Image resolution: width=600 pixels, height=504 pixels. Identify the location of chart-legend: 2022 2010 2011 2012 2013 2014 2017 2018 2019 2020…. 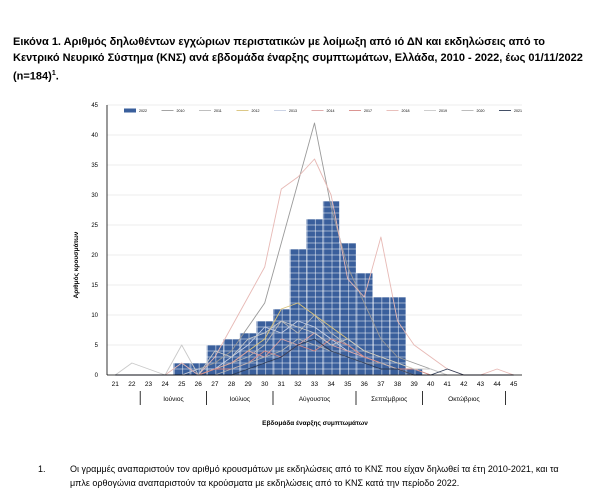
(323, 110).